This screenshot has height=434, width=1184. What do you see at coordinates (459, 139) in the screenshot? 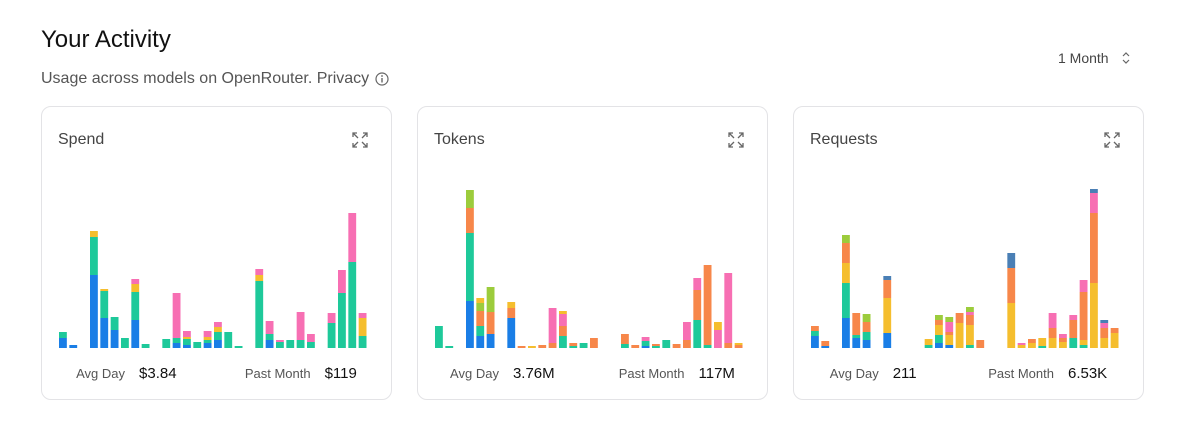
I see `card-title: Tokens` at bounding box center [459, 139].